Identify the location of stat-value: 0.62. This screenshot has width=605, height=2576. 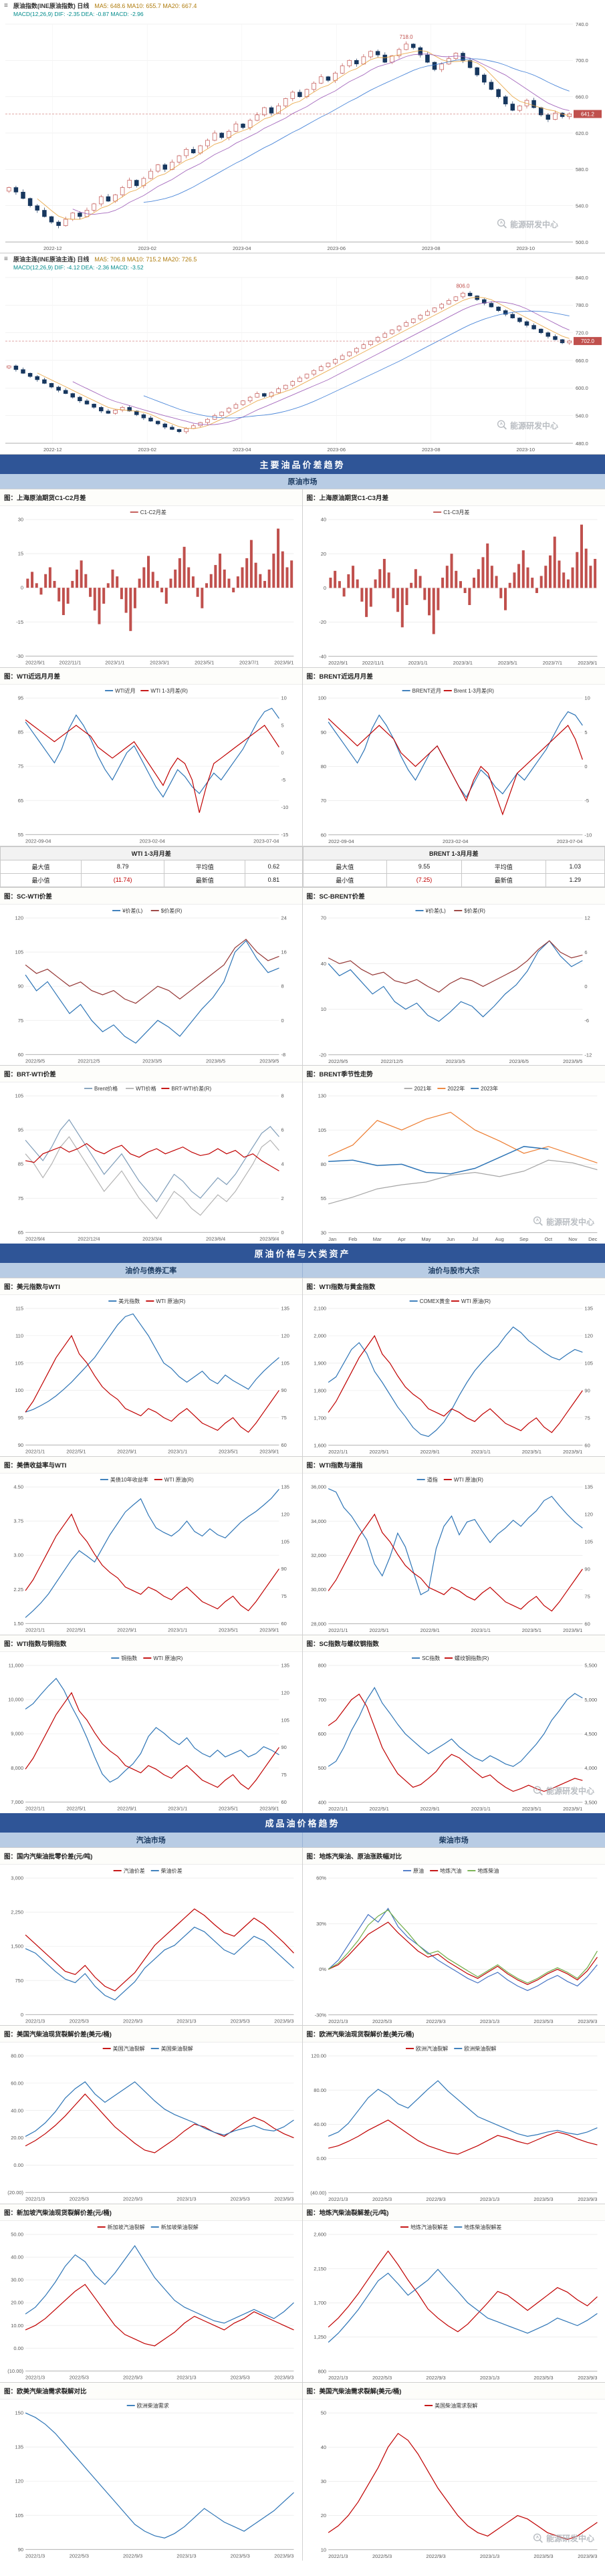
(274, 866).